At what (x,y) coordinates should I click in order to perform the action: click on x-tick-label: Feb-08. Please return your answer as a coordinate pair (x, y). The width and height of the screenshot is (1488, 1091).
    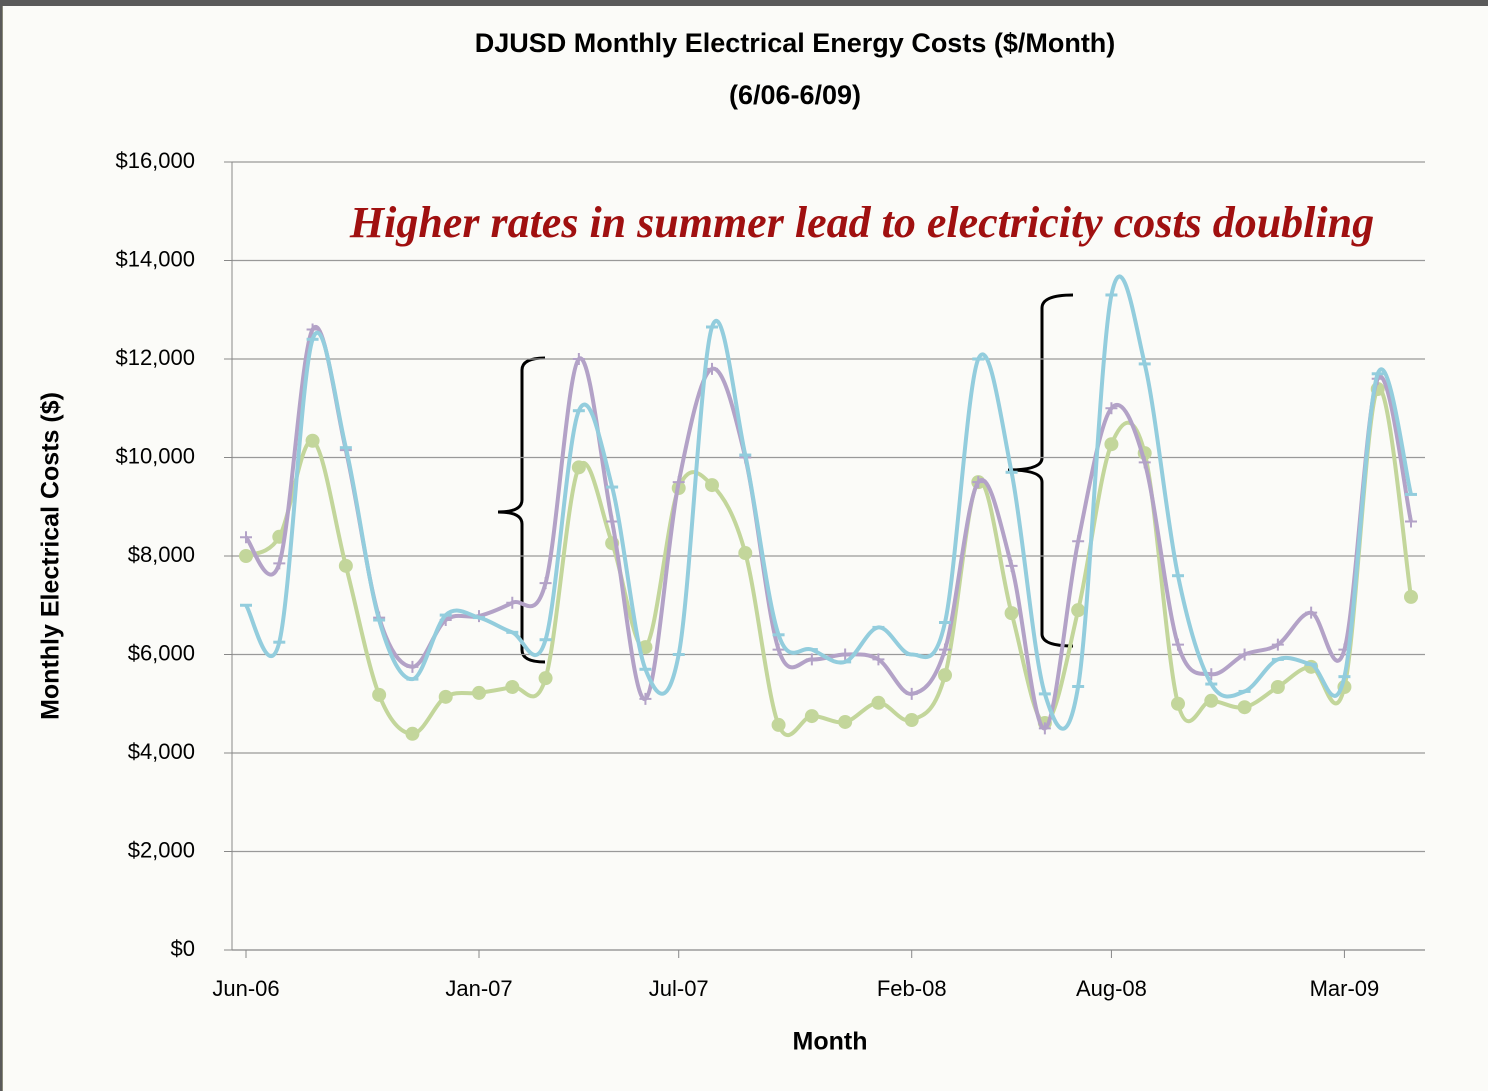
    Looking at the image, I should click on (912, 988).